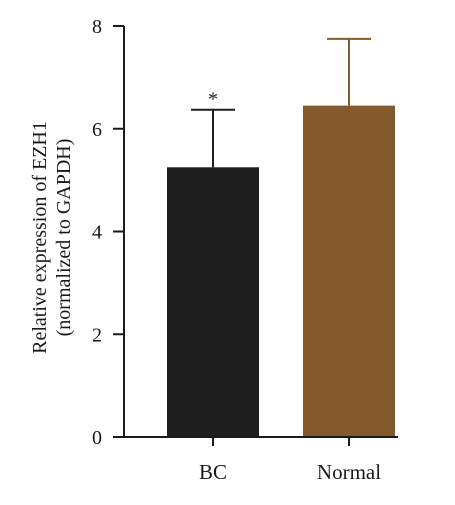  What do you see at coordinates (97, 27) in the screenshot?
I see `y-tick-label-8: 8` at bounding box center [97, 27].